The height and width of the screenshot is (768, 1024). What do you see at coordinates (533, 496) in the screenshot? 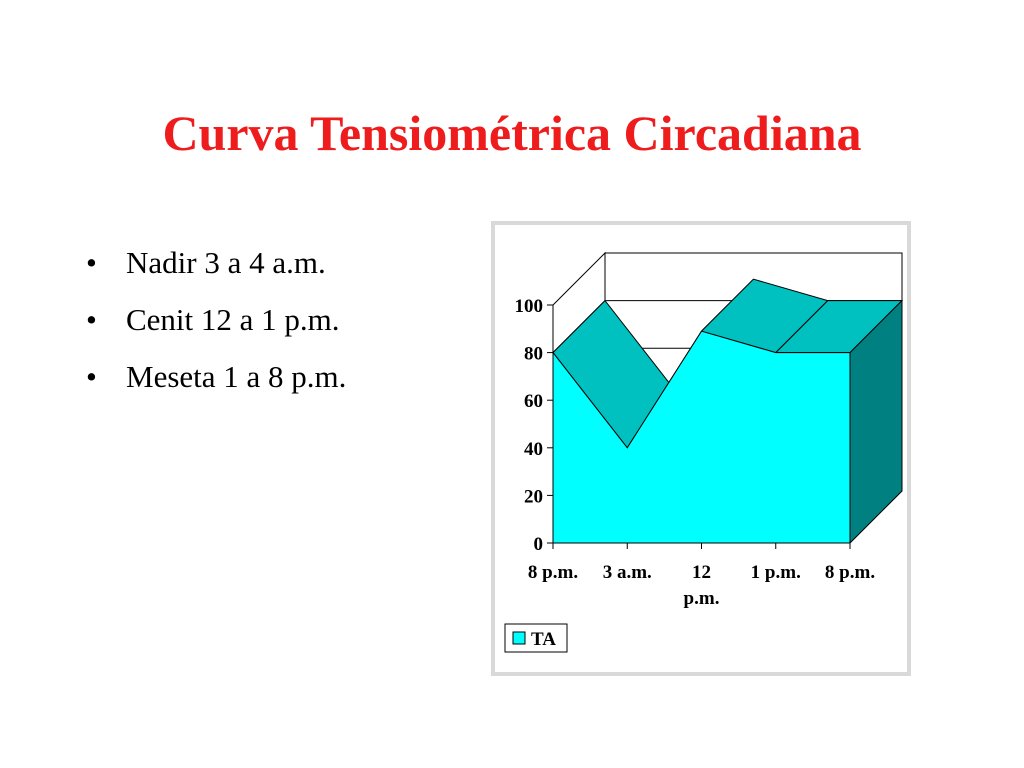
I see `y-tick-label: 20` at bounding box center [533, 496].